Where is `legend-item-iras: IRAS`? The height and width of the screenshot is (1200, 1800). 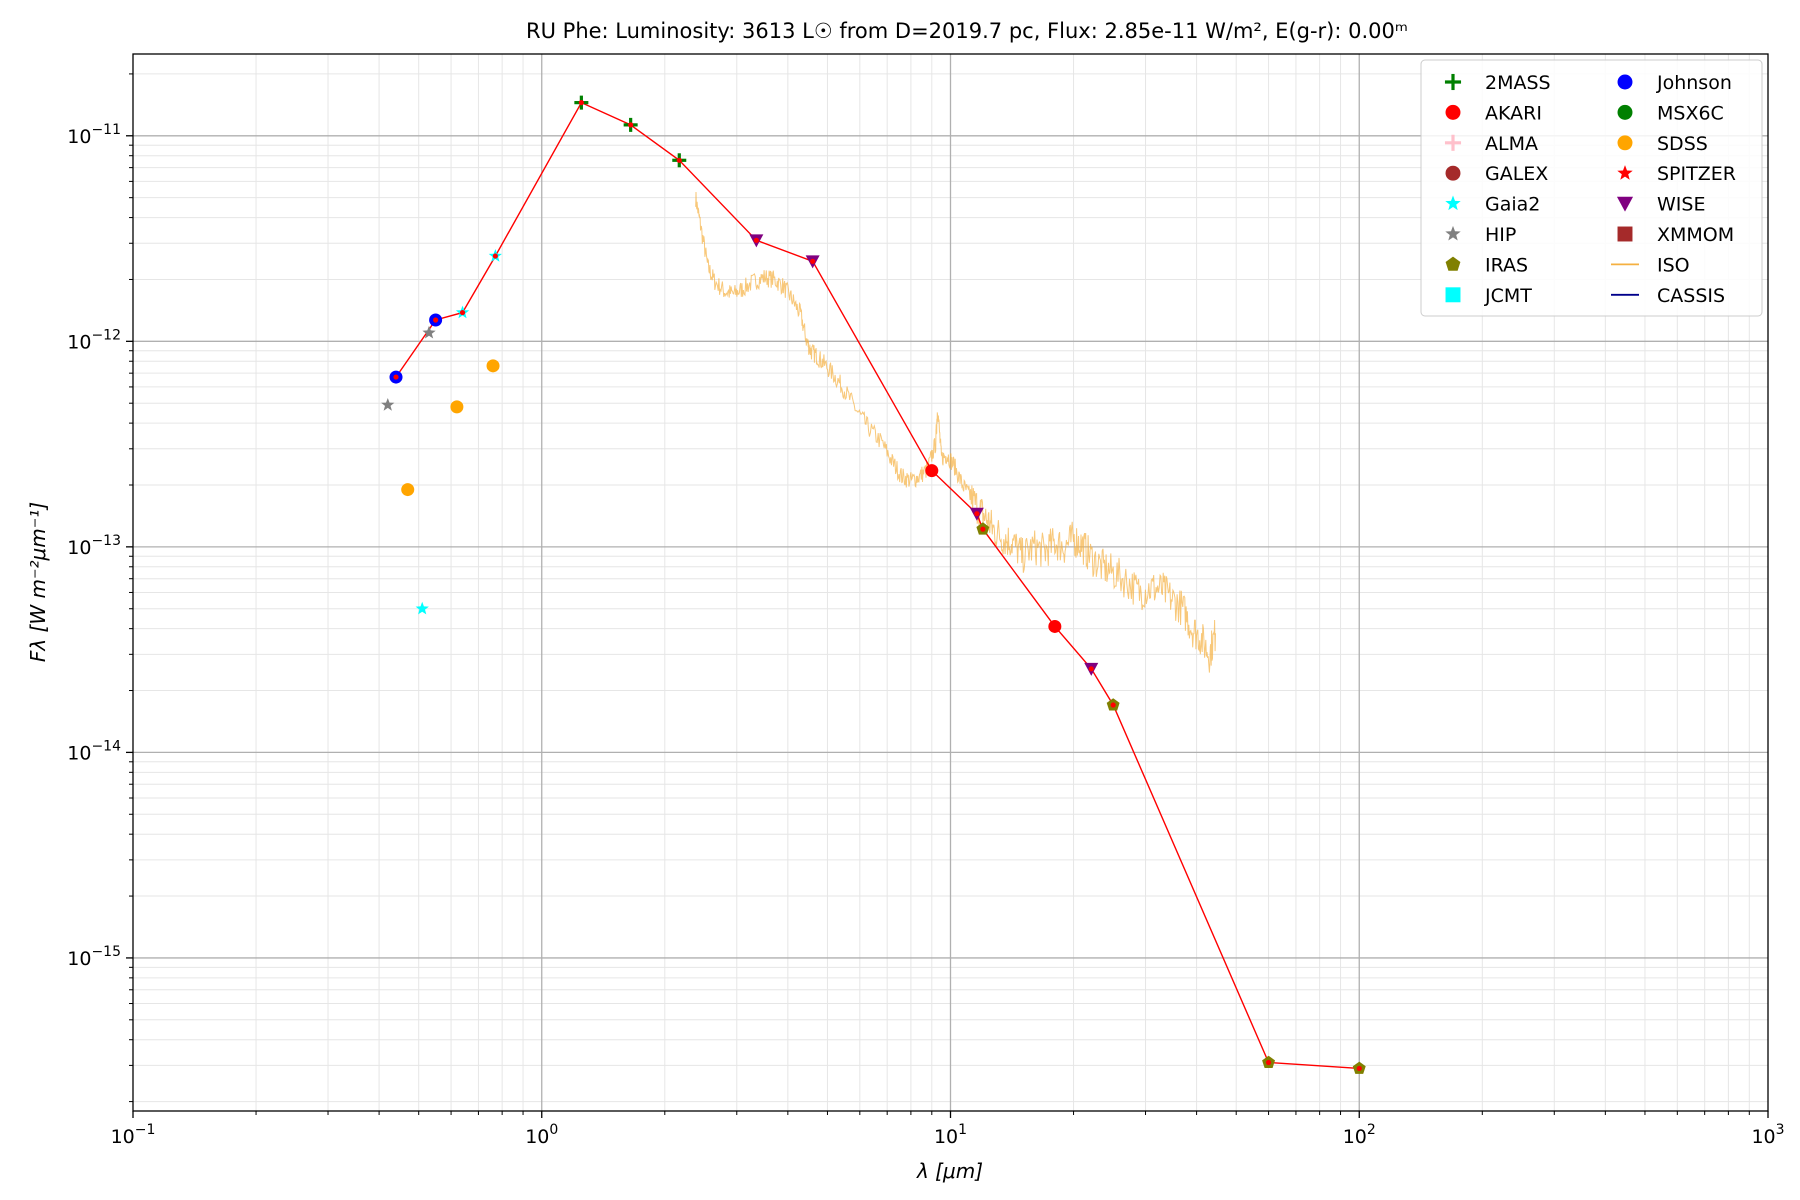 legend-item-iras: IRAS is located at coordinates (1486, 265).